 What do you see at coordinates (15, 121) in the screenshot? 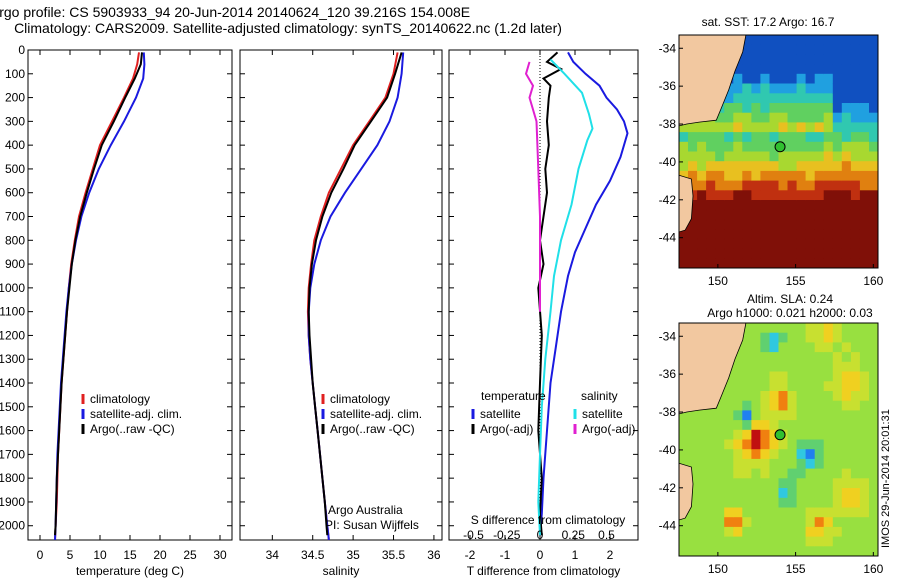
I see `y-tick-label: 300` at bounding box center [15, 121].